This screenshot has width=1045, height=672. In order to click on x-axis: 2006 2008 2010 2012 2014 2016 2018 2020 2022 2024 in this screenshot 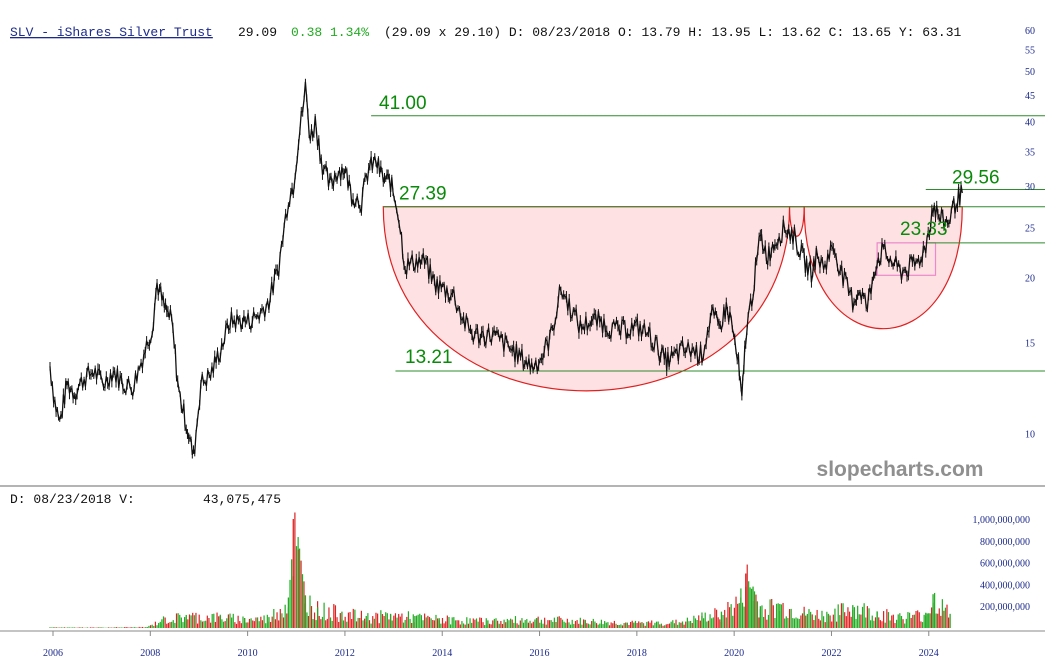, I will do `click(491, 645)`.